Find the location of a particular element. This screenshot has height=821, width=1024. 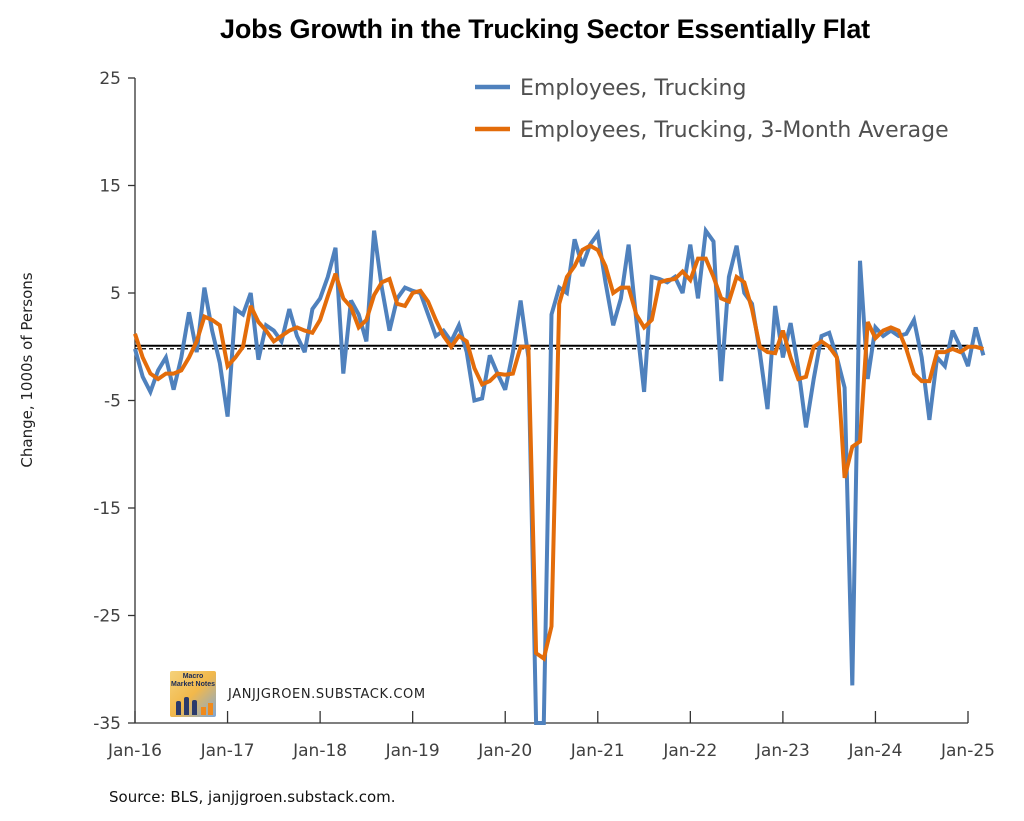

y-tick-label: 25 is located at coordinates (110, 79).